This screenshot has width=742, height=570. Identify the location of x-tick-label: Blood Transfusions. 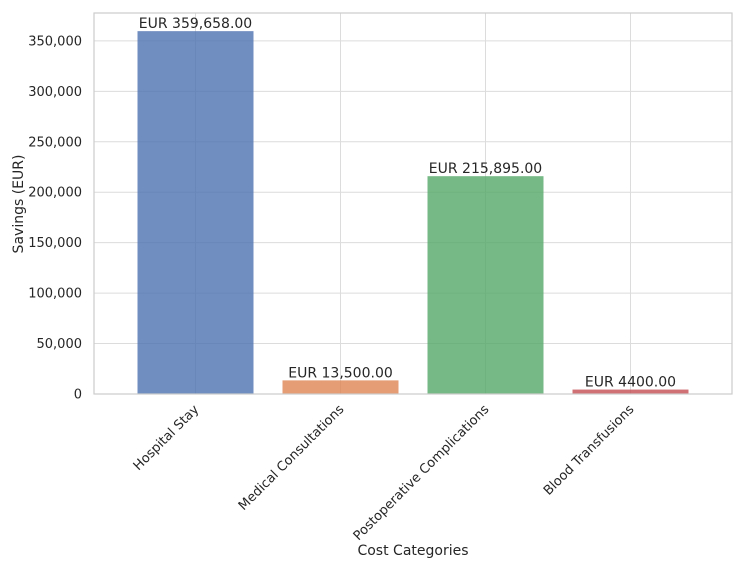
(589, 450).